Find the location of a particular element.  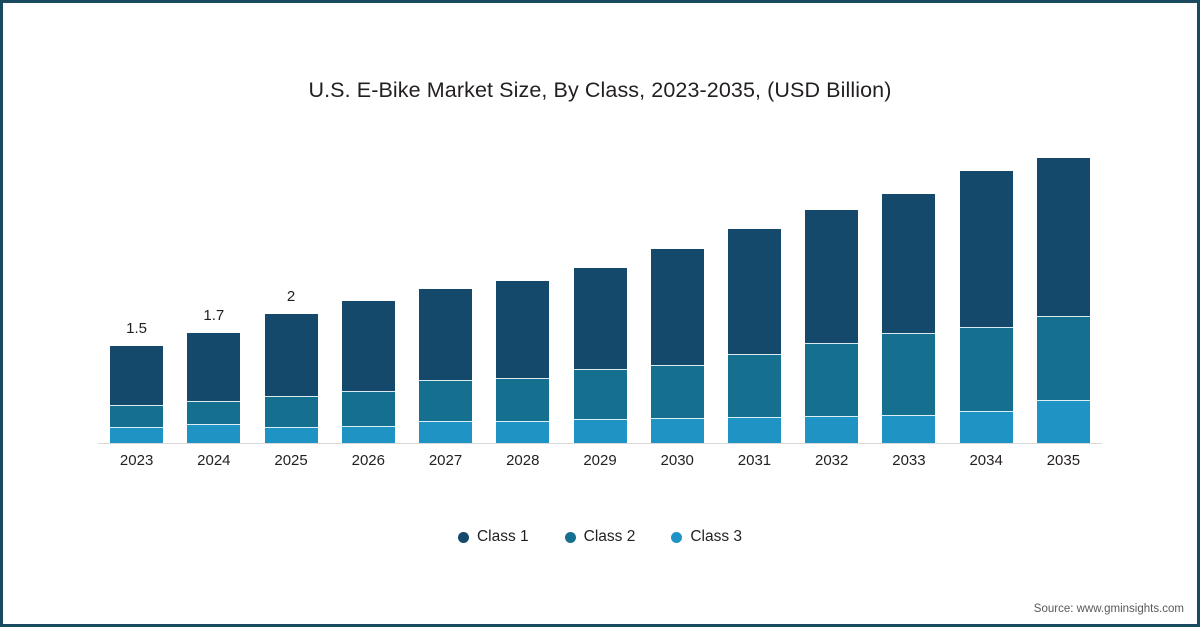

x-tick-label-2025: 2025 is located at coordinates (291, 460).